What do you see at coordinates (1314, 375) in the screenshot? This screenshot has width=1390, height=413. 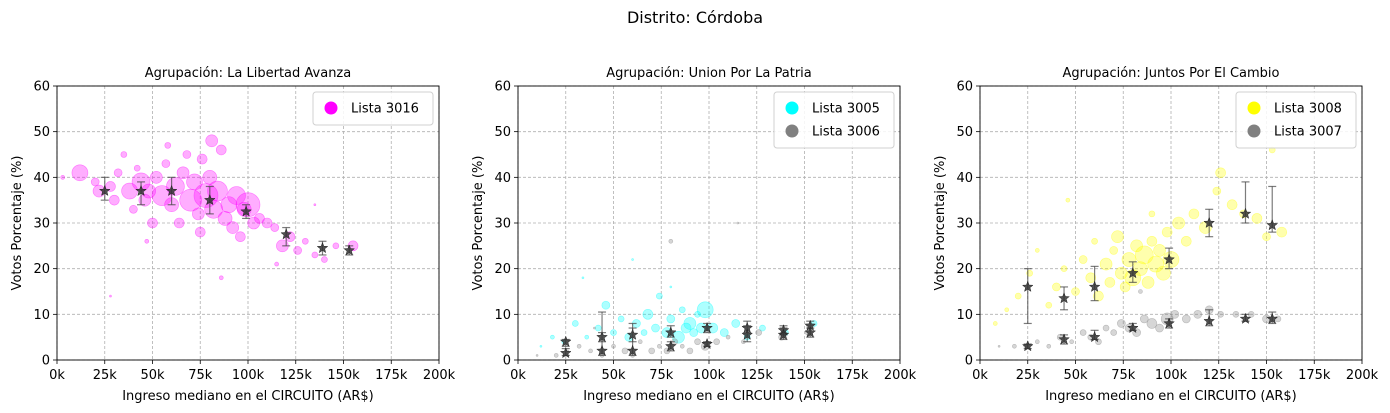 I see `x-tick-label: 175k` at bounding box center [1314, 375].